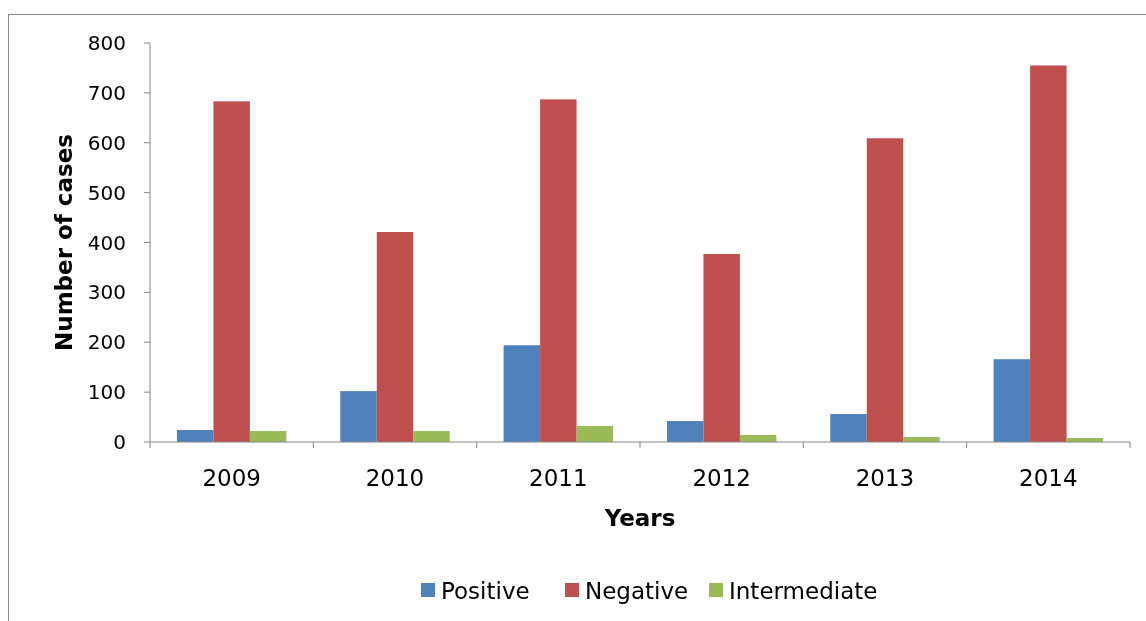  What do you see at coordinates (231, 478) in the screenshot?
I see `x-tick-label: 2009` at bounding box center [231, 478].